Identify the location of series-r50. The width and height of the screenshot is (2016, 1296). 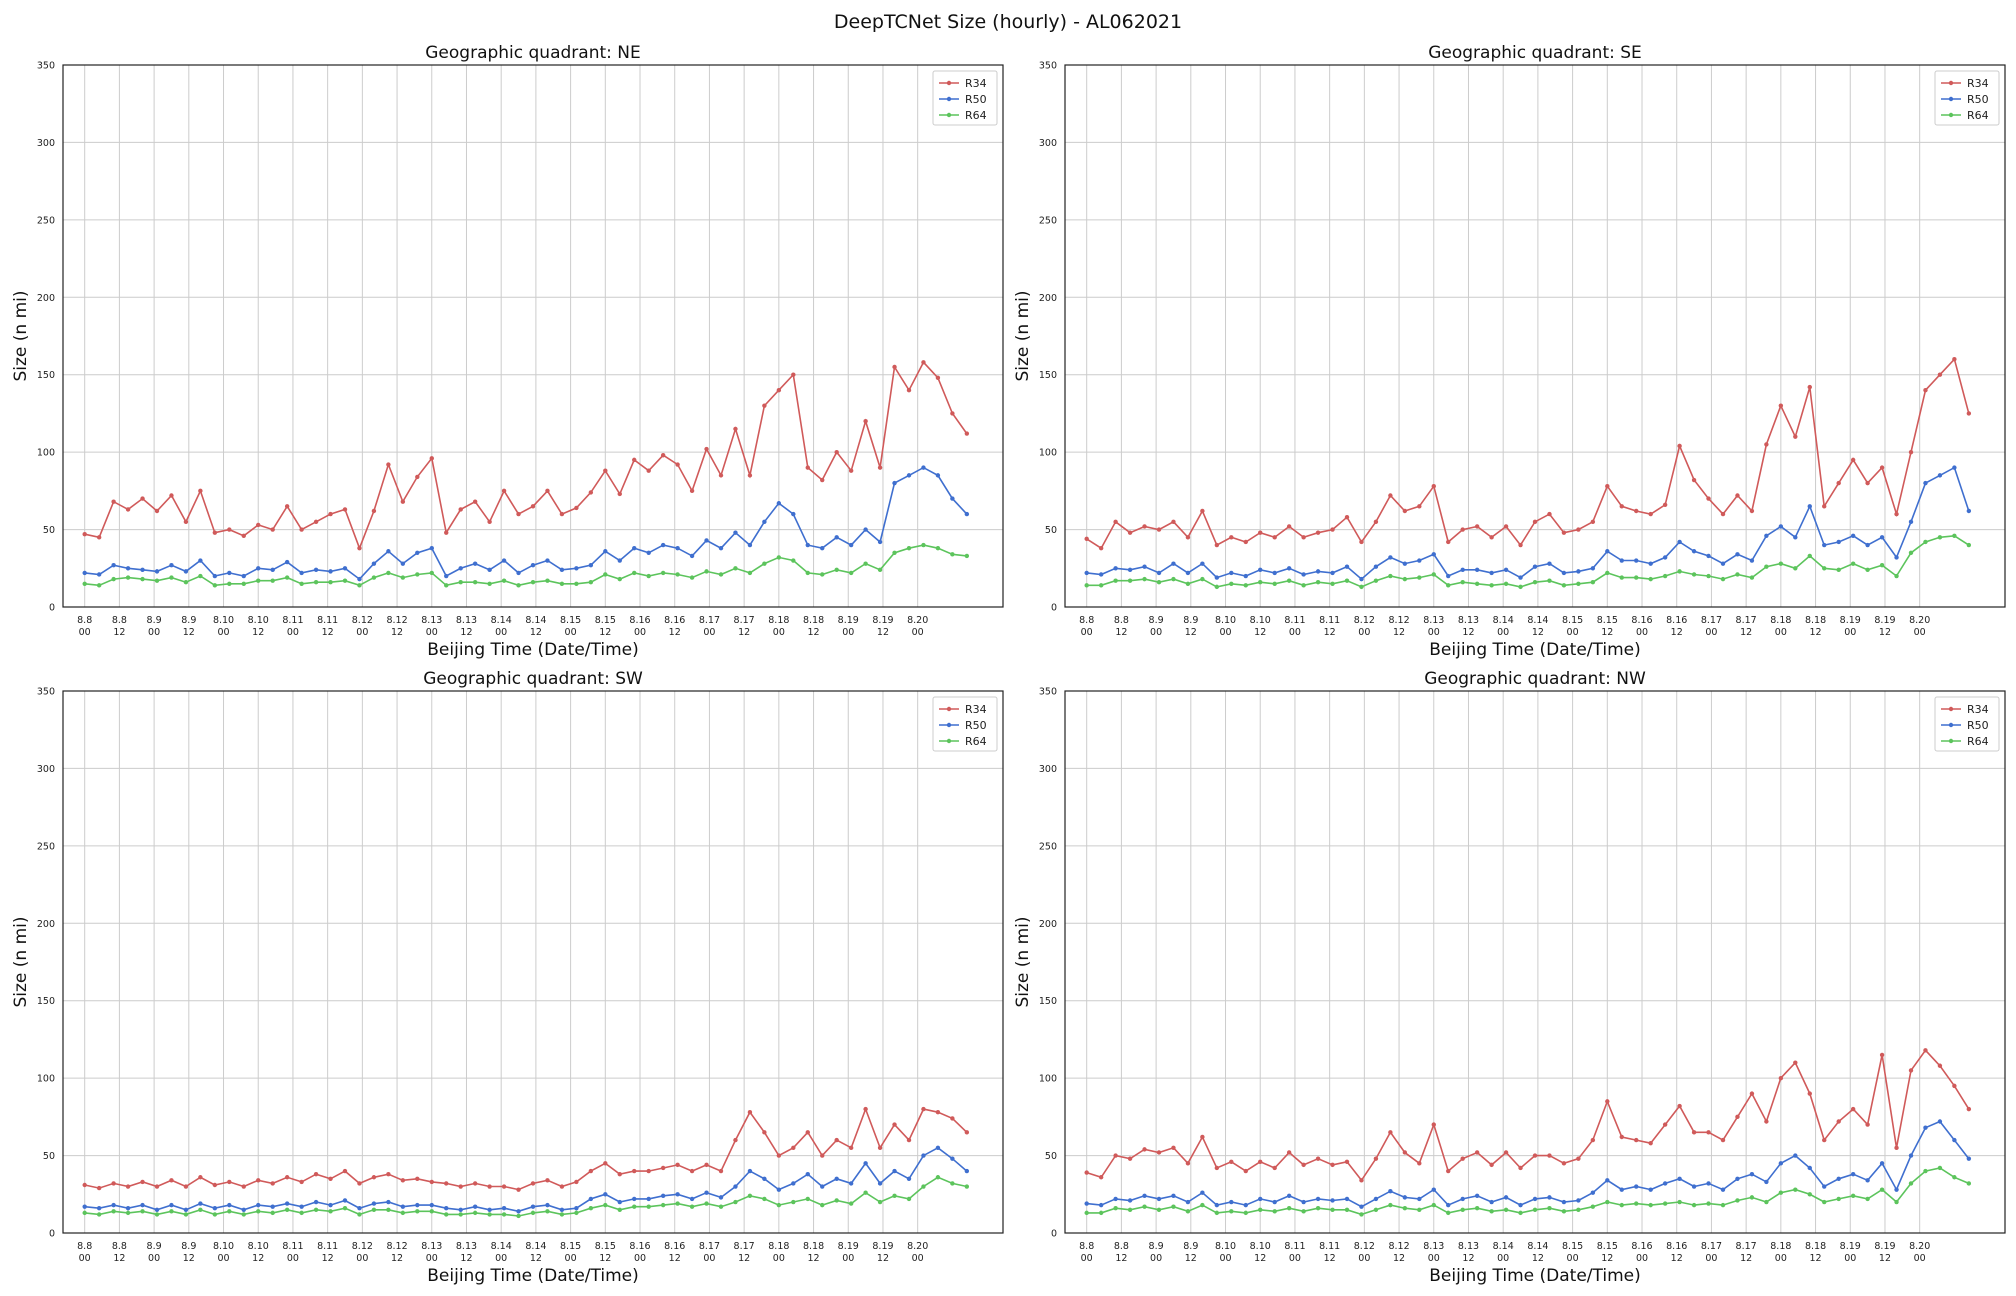
(1528, 1164).